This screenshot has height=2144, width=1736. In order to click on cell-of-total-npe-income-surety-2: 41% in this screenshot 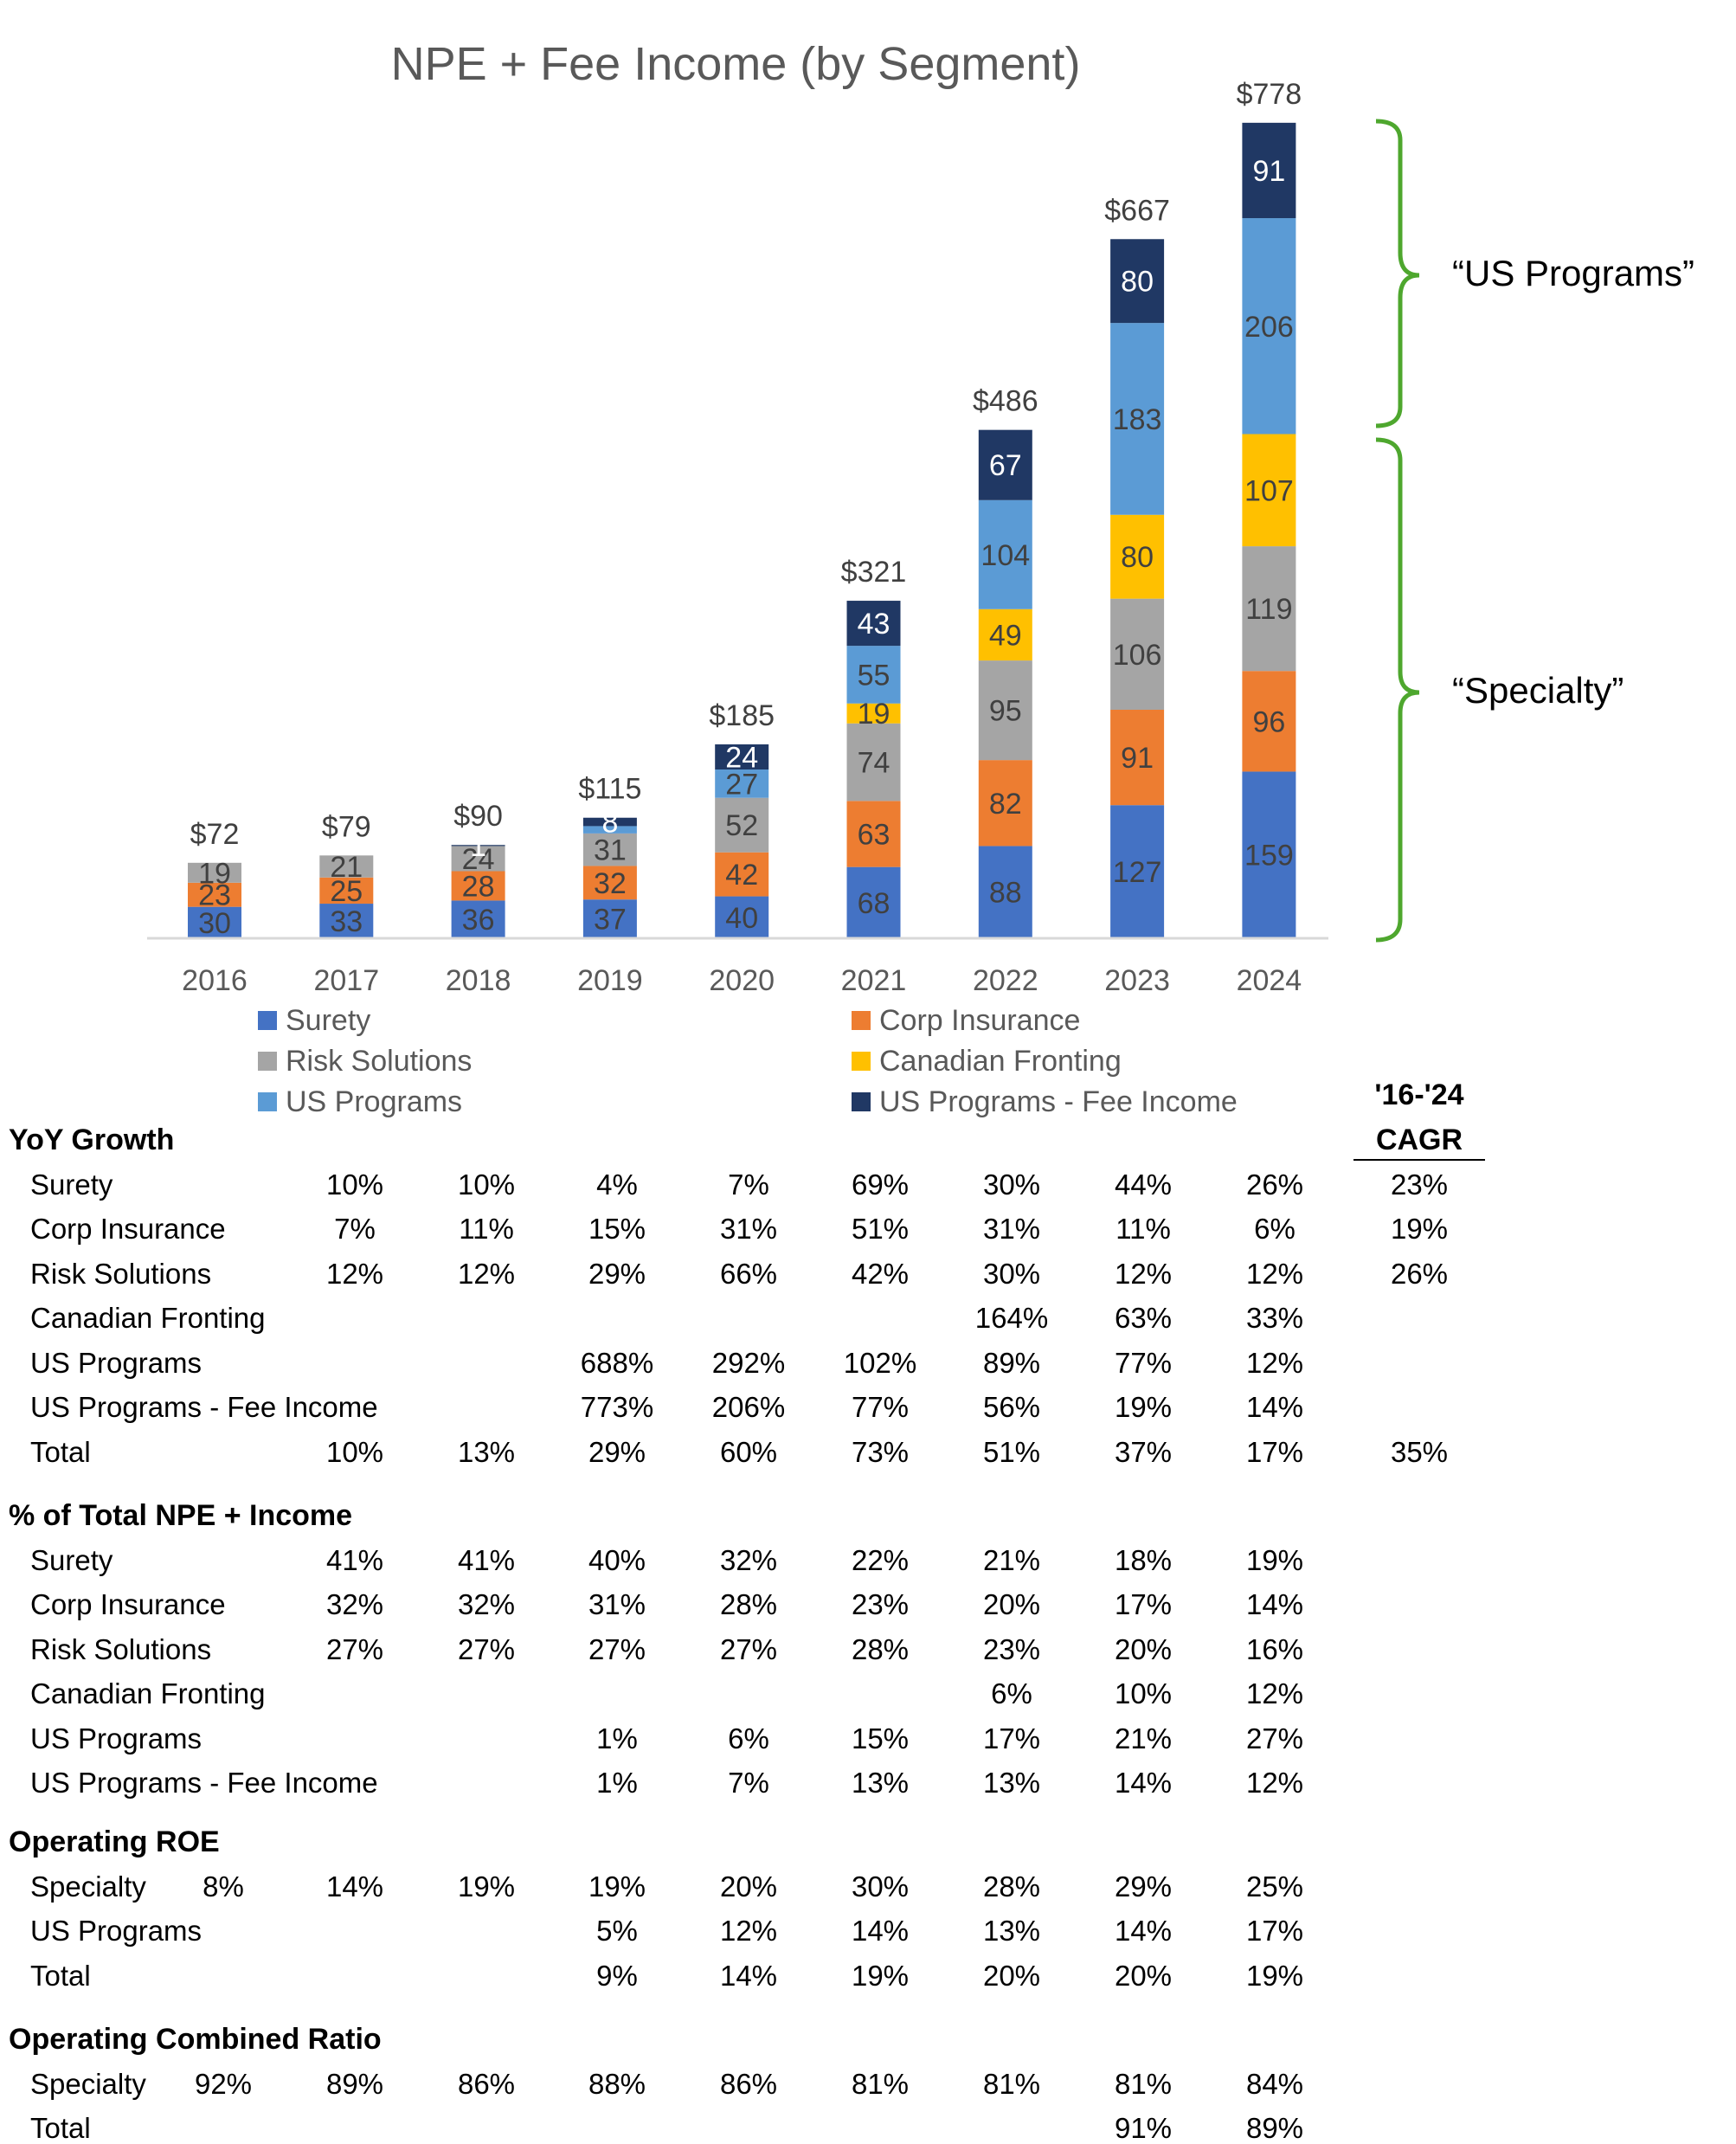, I will do `click(486, 1559)`.